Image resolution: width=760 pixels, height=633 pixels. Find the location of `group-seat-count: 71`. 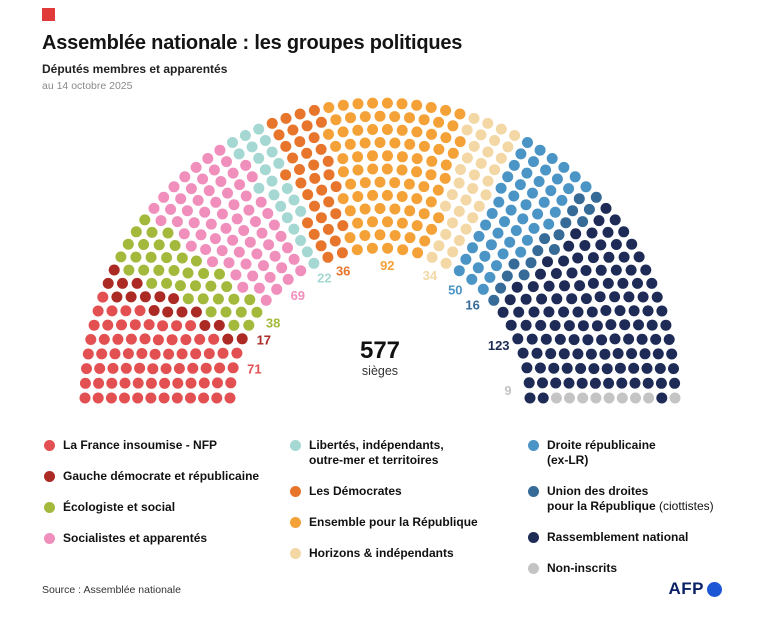

group-seat-count: 71 is located at coordinates (254, 368).